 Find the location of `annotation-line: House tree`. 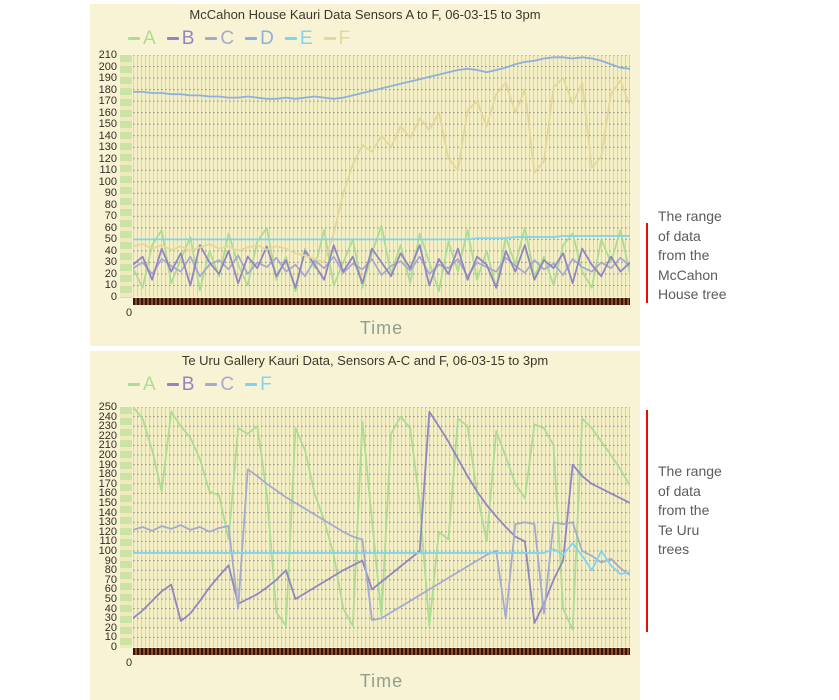

annotation-line: House tree is located at coordinates (692, 294).